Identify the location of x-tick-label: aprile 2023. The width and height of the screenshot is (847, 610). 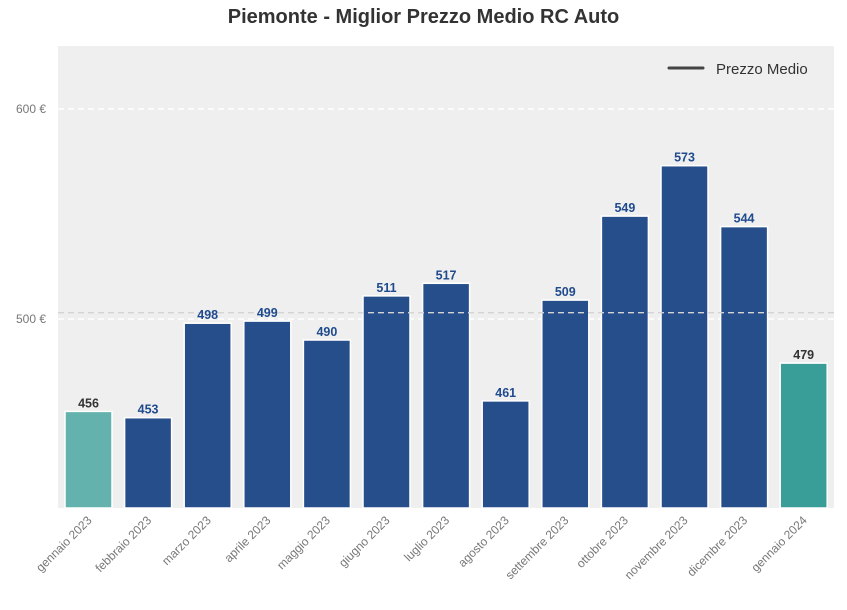
(248, 539).